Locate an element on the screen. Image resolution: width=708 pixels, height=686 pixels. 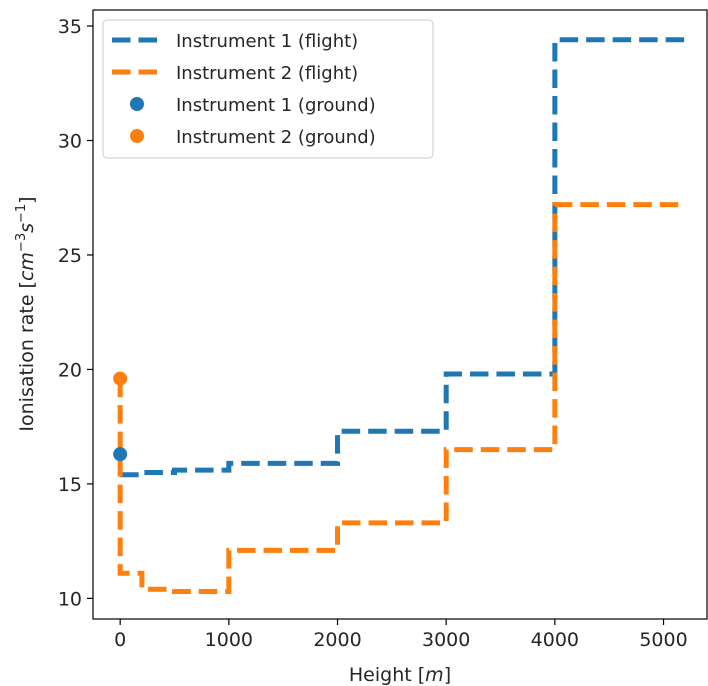
y-axis-label-bracket-open: [ is located at coordinates (27, 284).